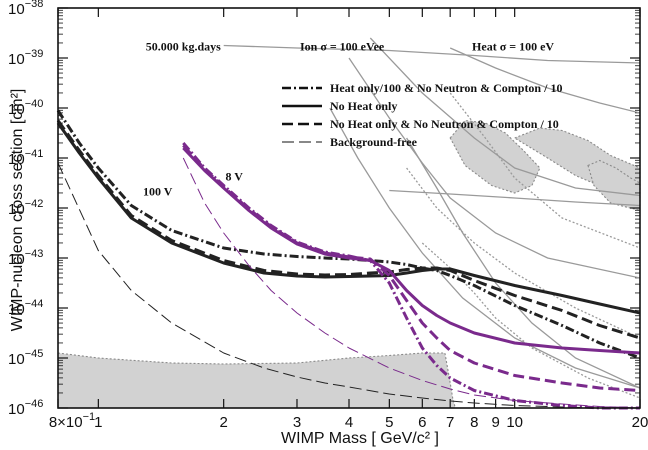 This screenshot has width=648, height=450. Describe the element at coordinates (183, 47) in the screenshot. I see `annotation-text: 50.000 kg.days` at that location.